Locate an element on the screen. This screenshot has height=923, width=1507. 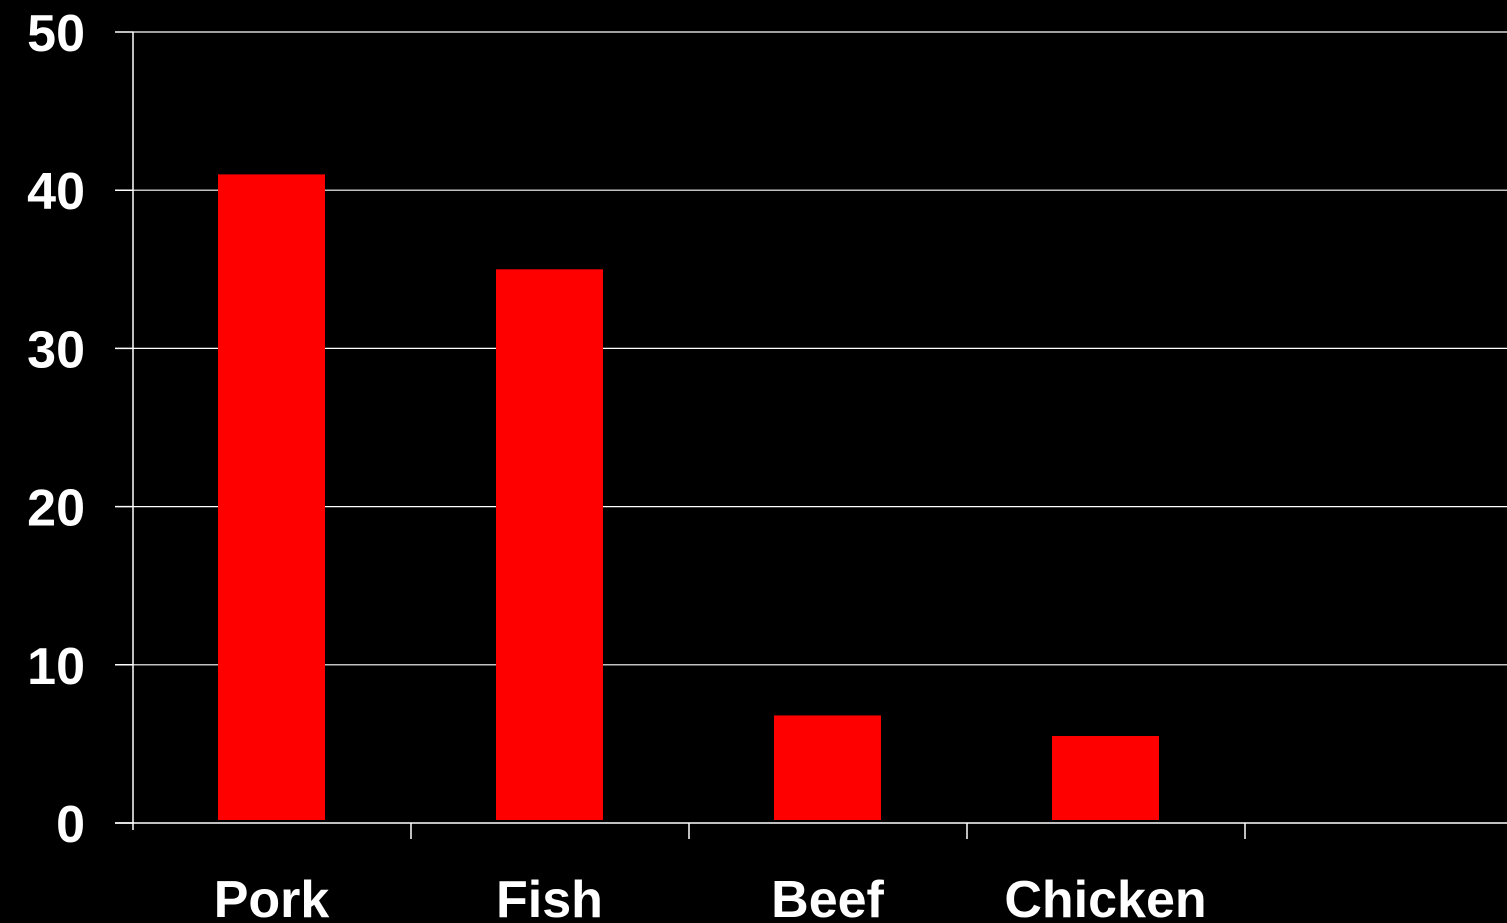
x-category-label: Fish is located at coordinates (549, 897).